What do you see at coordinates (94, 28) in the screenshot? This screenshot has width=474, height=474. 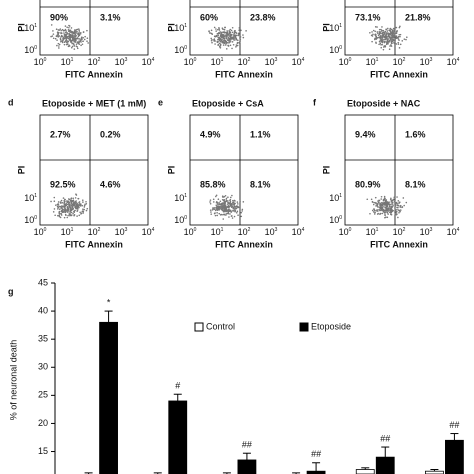 I see `plot-frame` at bounding box center [94, 28].